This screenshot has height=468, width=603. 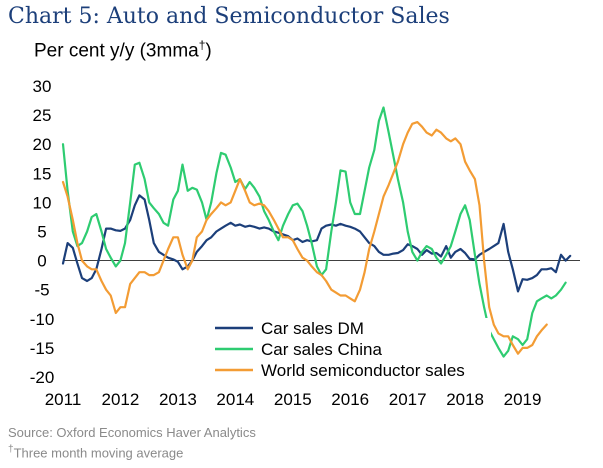 I want to click on y-tick-label: 15, so click(x=42, y=173).